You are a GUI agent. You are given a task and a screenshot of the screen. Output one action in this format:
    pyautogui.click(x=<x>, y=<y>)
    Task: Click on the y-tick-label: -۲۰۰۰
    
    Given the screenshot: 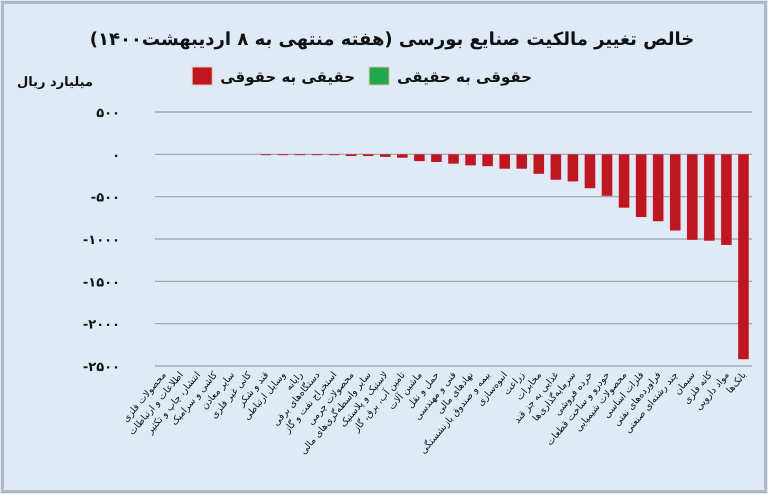 What is the action you would take?
    pyautogui.click(x=101, y=325)
    